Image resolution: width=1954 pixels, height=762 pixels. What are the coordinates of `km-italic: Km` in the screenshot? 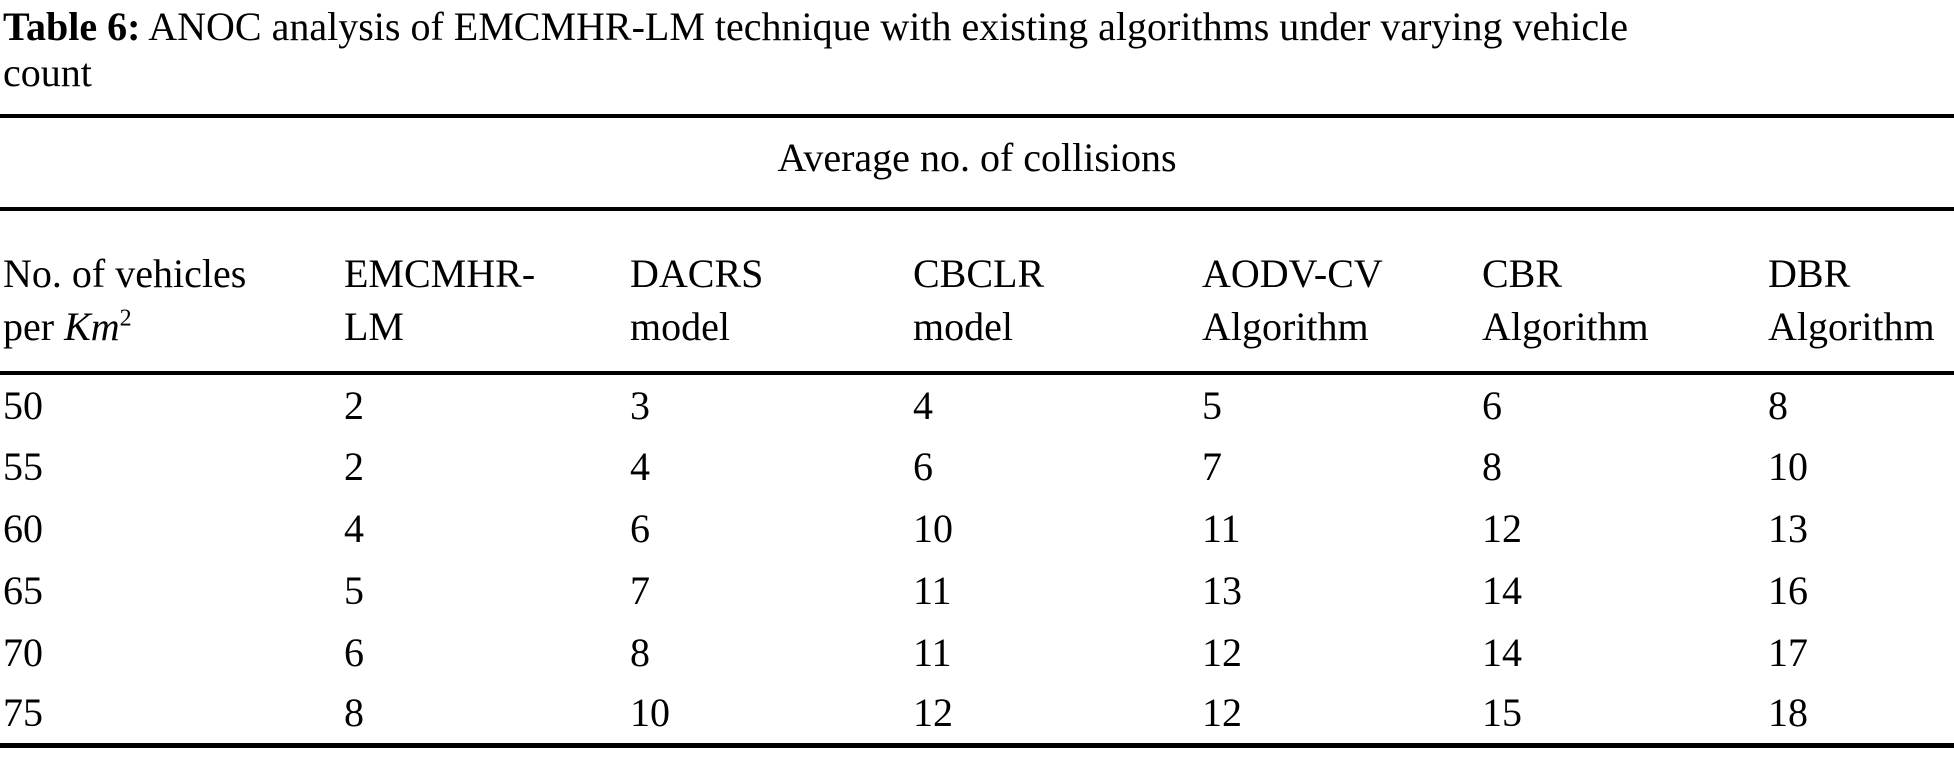 It's located at (92, 326).